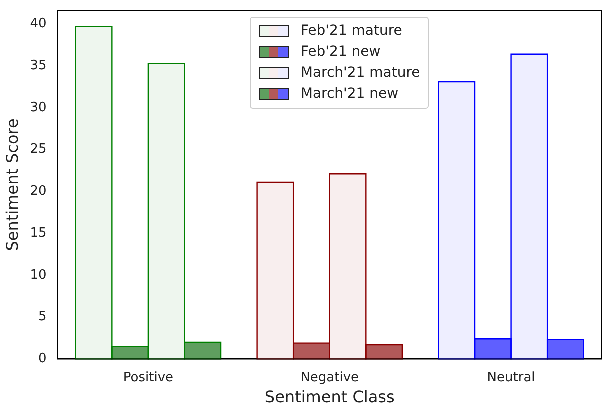  I want to click on y-tick-label: 25, so click(38, 150).